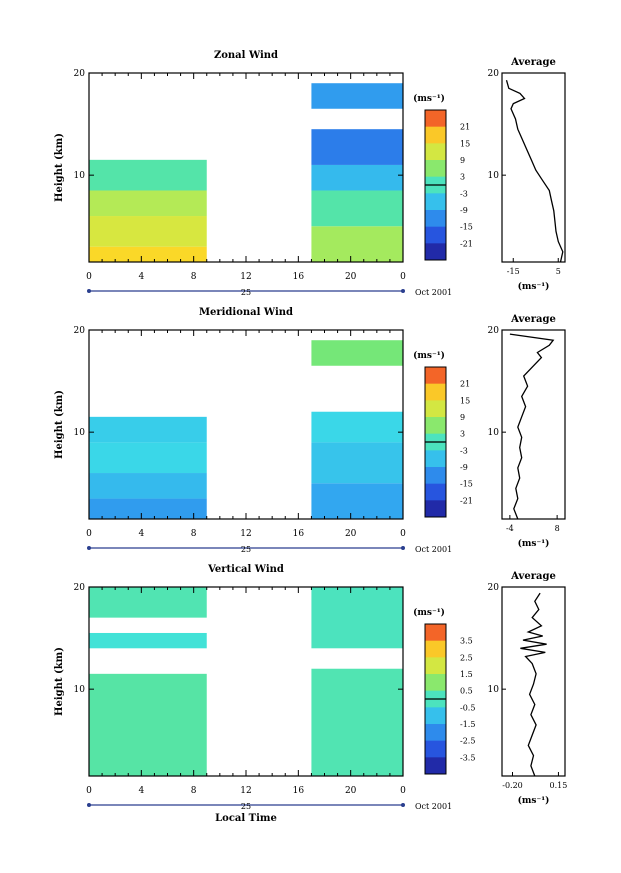  I want to click on colorbar-tick-label: 3.5, so click(466, 641).